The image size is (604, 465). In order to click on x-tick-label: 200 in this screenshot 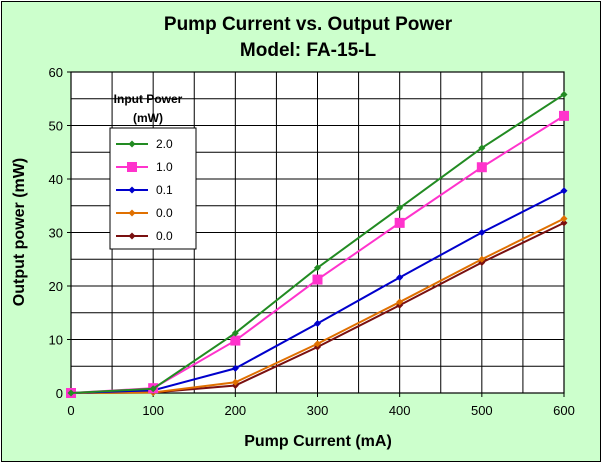, I will do `click(235, 410)`.